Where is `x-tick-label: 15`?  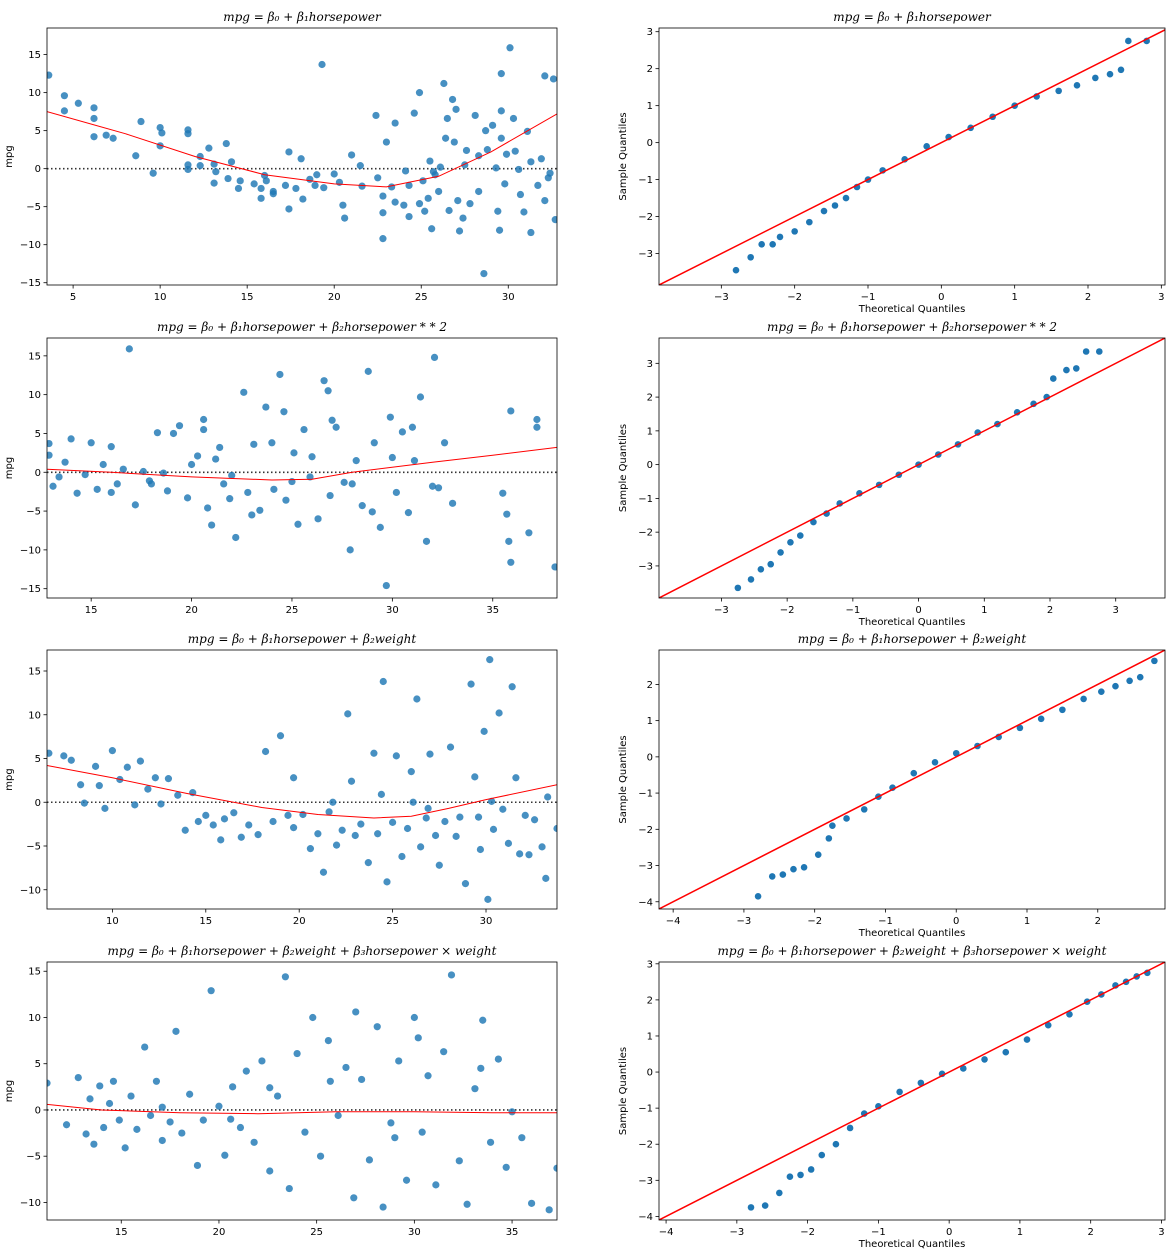
x-tick-label: 15 is located at coordinates (247, 297).